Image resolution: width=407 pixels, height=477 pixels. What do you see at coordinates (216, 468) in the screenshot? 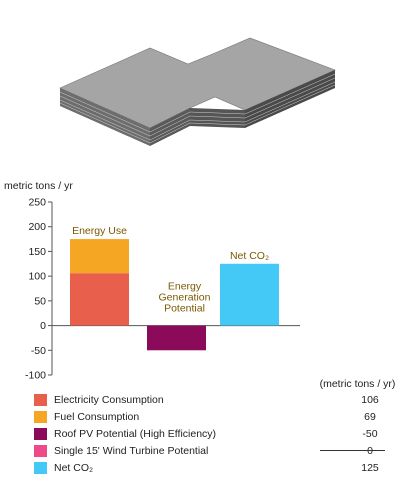
I see `legend-row-net-co2: Net CO₂ 125` at bounding box center [216, 468].